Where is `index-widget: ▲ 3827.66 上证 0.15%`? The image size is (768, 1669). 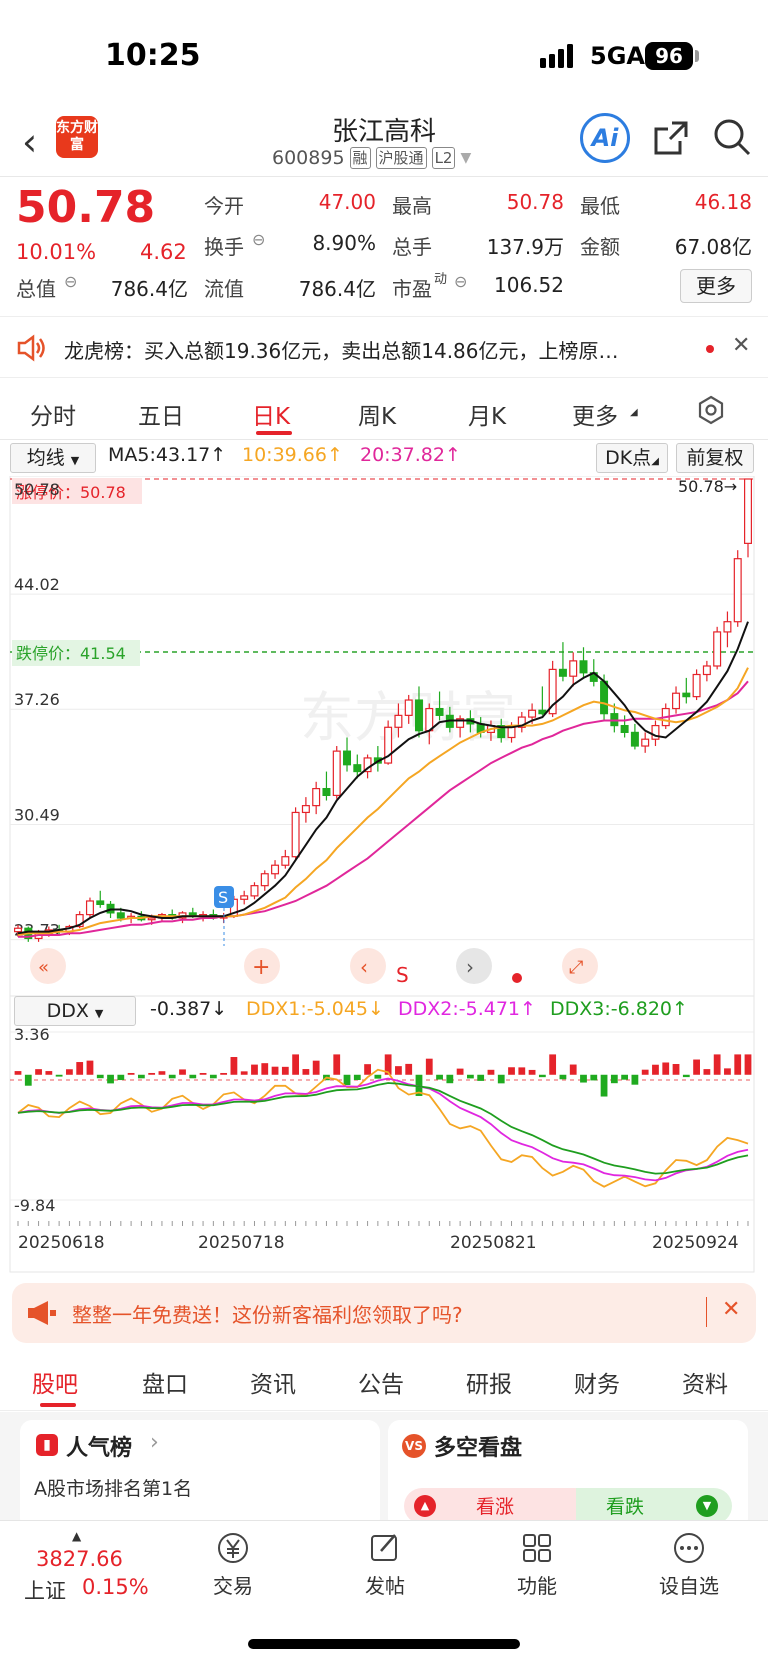
index-widget: ▲ 3827.66 上证 0.15% is located at coordinates (90, 1566).